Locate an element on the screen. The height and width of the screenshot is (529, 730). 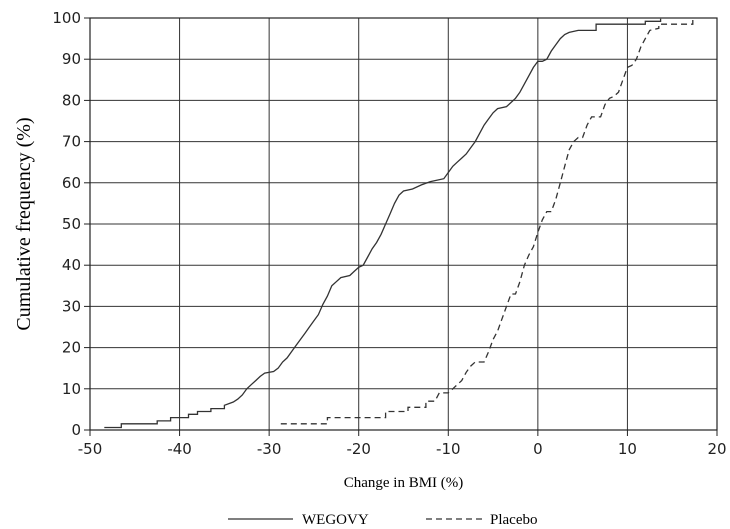
x-tick-label: 10 is located at coordinates (627, 449).